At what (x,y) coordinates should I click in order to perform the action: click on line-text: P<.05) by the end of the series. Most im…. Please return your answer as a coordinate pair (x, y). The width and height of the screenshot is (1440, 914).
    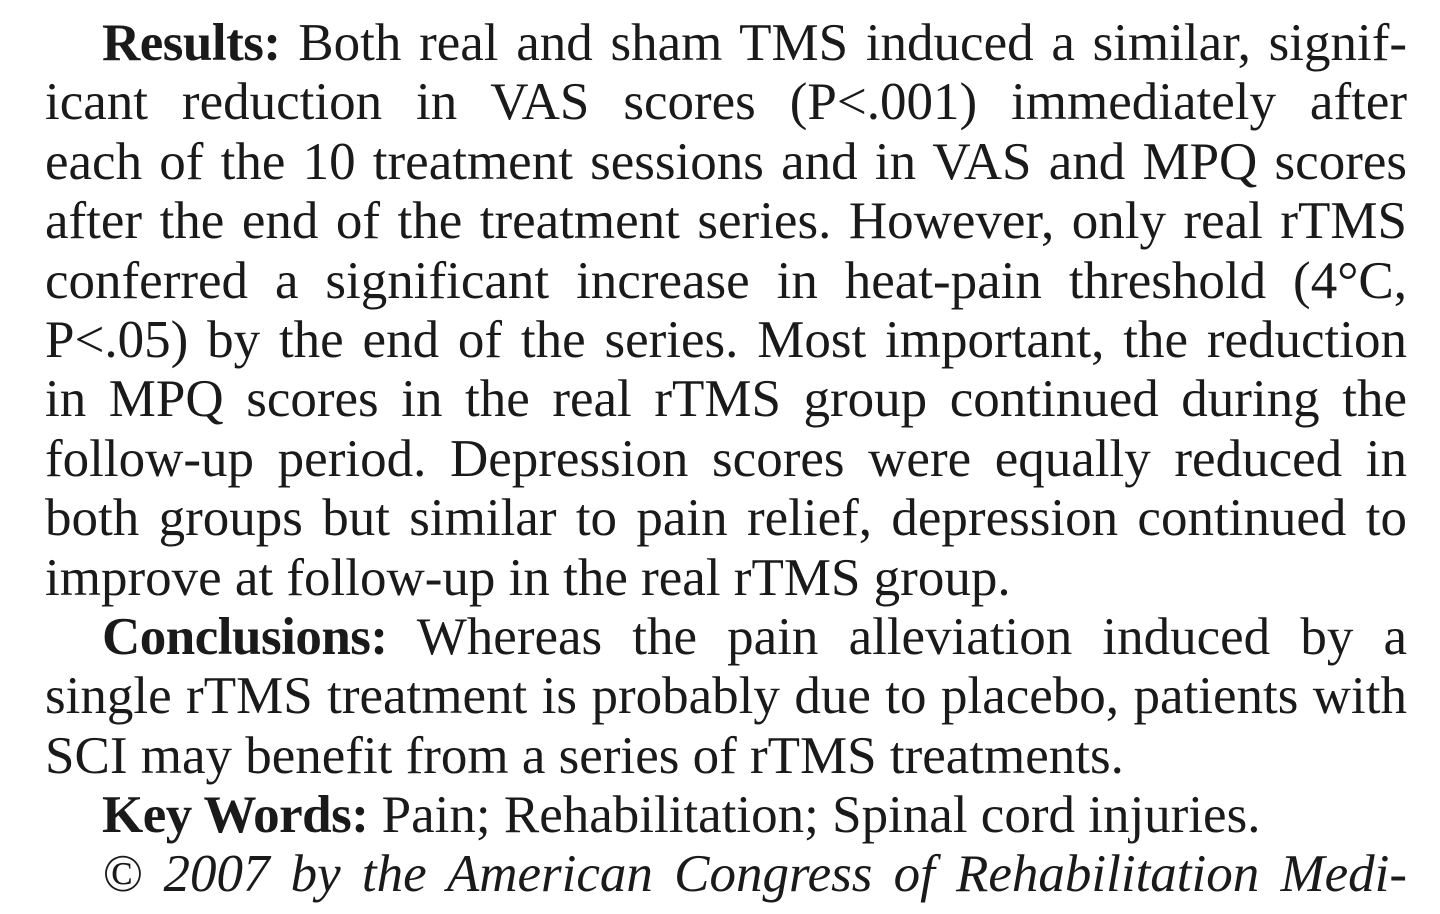
    Looking at the image, I should click on (726, 339).